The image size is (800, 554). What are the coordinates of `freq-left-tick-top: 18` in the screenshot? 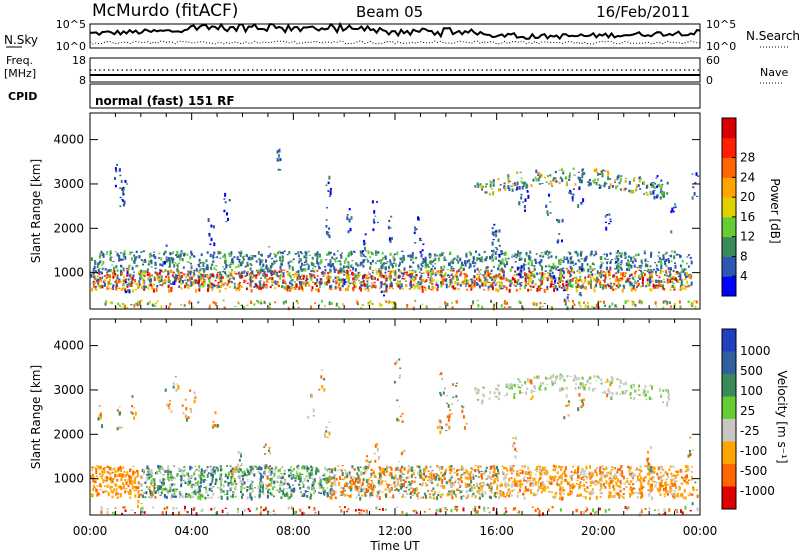 It's located at (79, 60).